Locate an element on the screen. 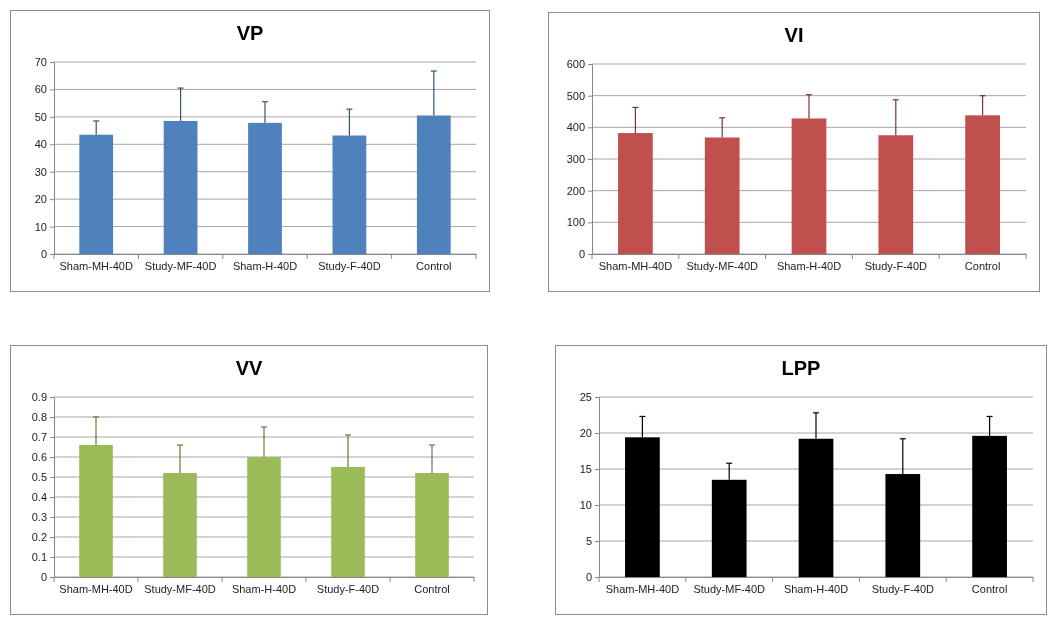 Image resolution: width=1049 pixels, height=617 pixels. y-tick-label: 0.6 is located at coordinates (39, 457).